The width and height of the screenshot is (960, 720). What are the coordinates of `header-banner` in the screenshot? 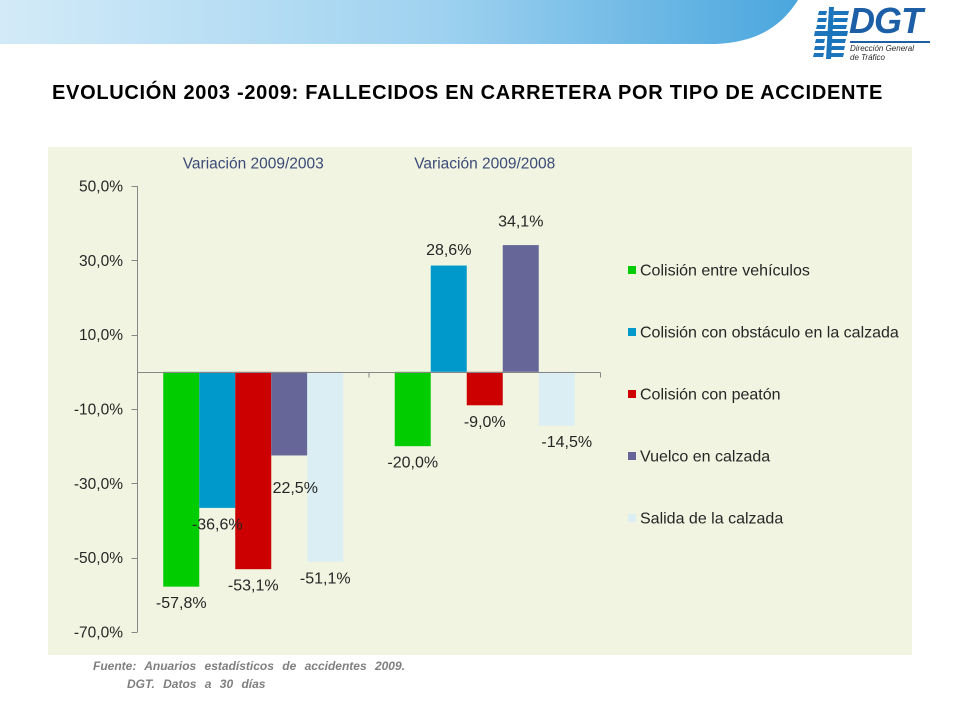 It's located at (399, 22).